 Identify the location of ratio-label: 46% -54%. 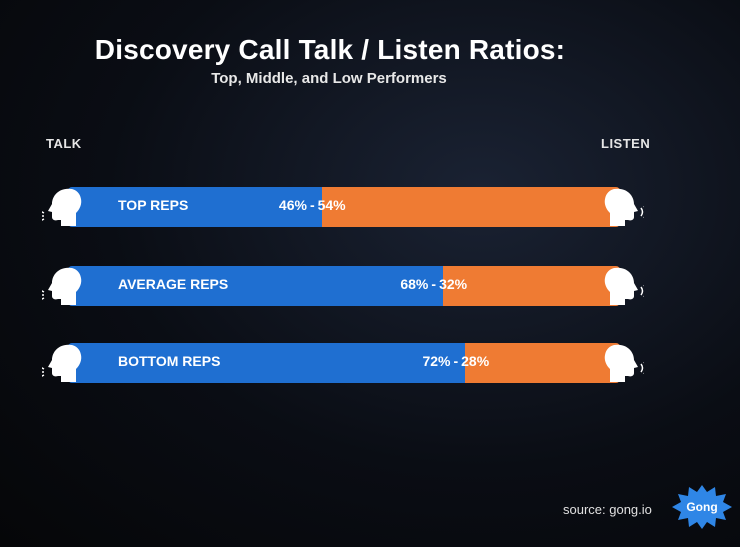
(312, 205).